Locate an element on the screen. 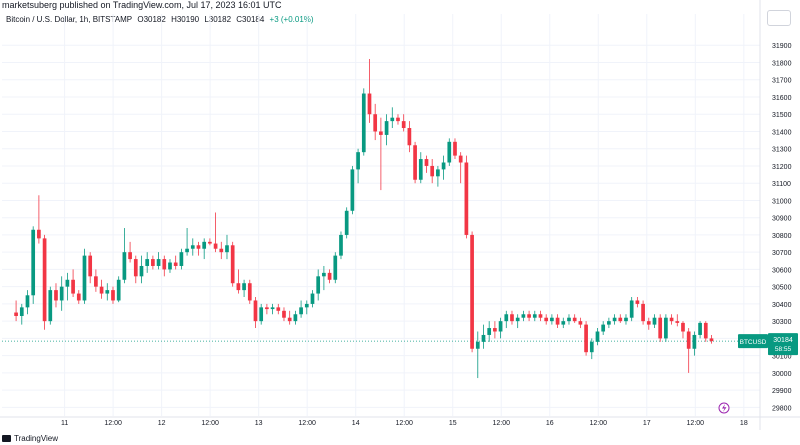 This screenshot has height=445, width=800. tradingview-logo-icon is located at coordinates (6, 438).